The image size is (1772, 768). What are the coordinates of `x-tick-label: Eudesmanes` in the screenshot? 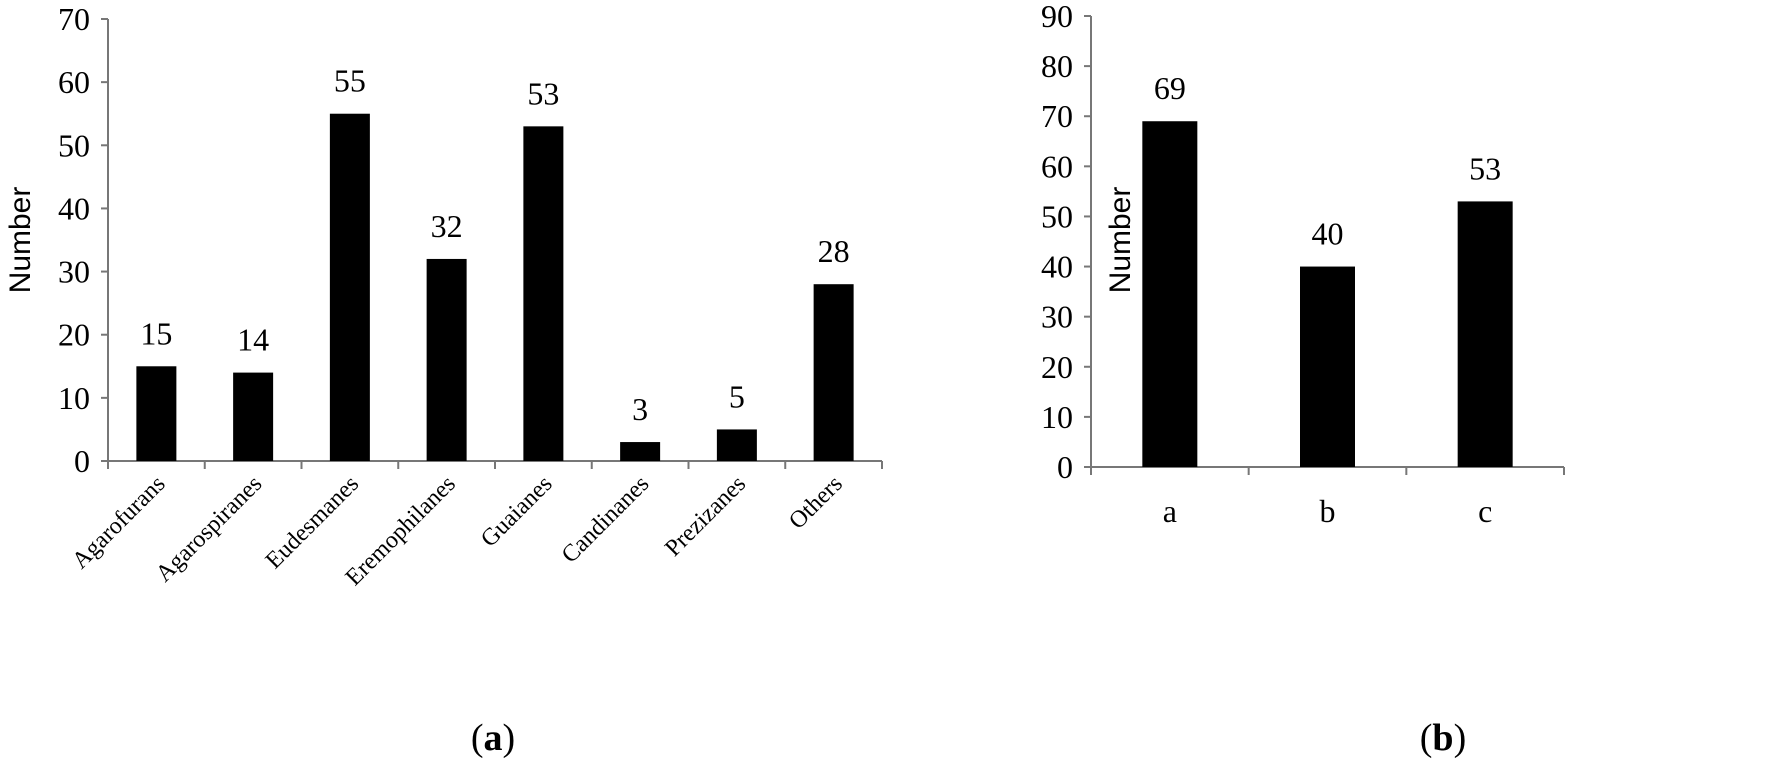 It's located at (312, 522).